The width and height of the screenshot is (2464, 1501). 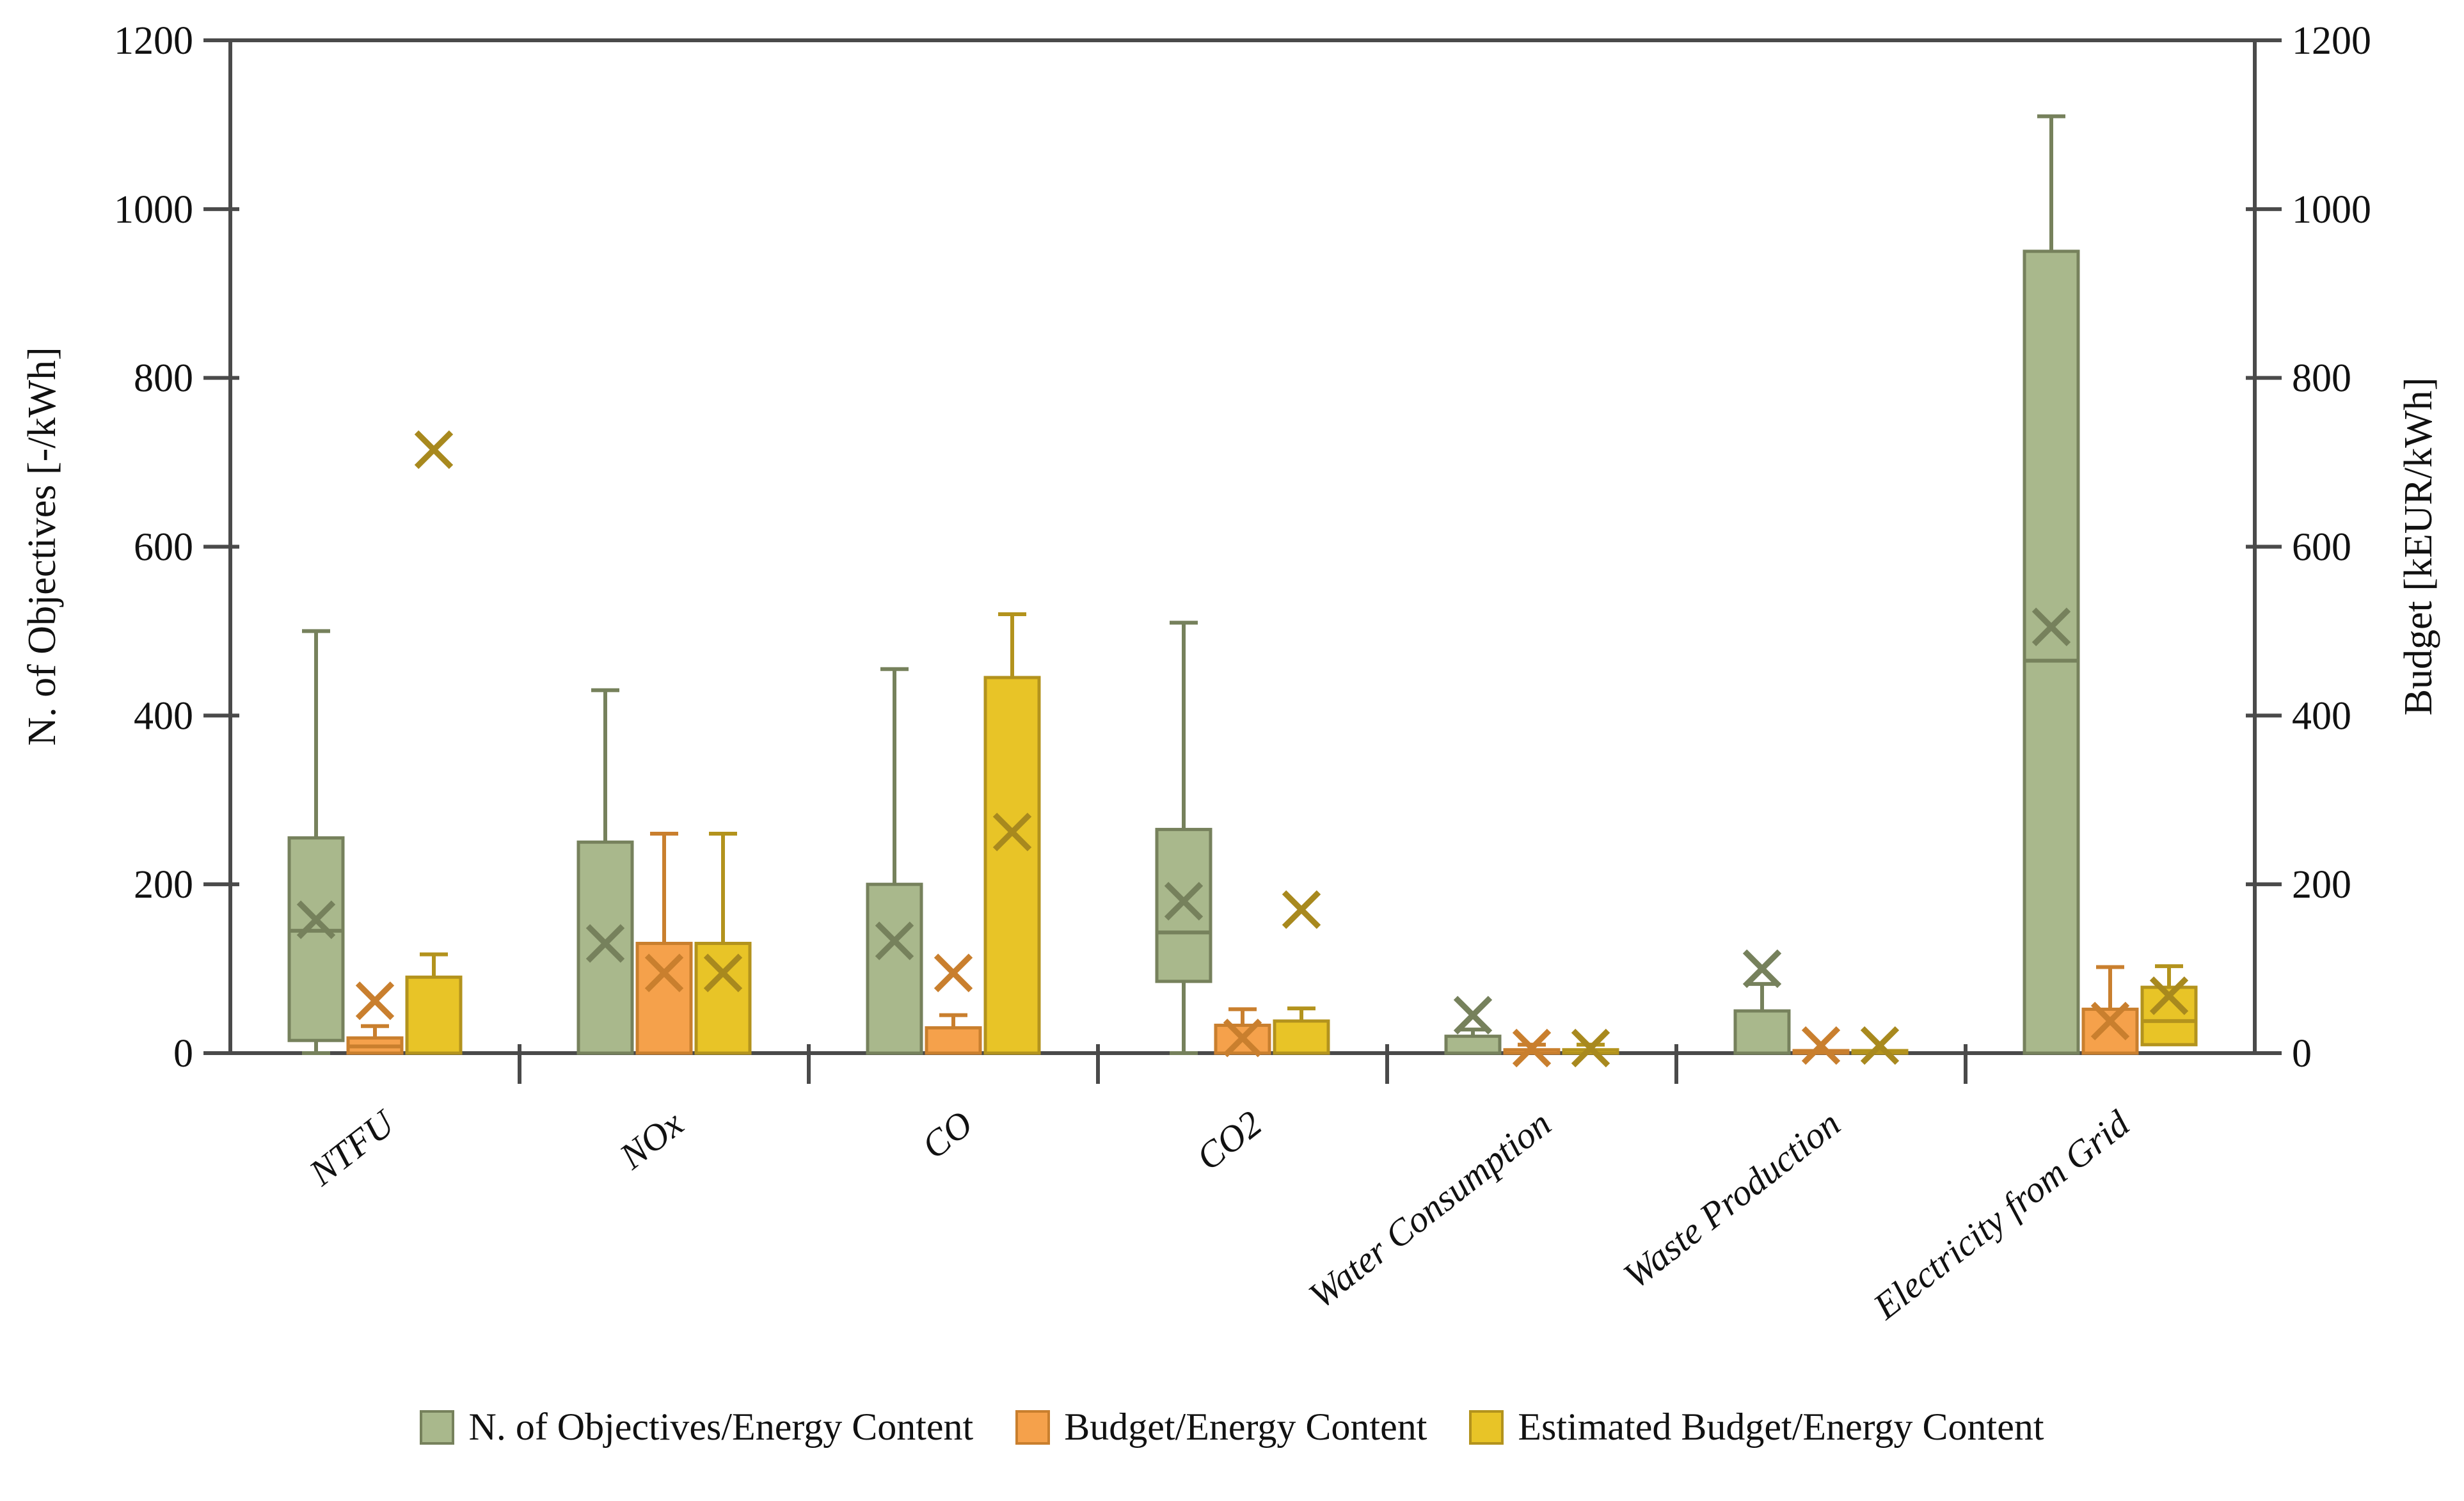 What do you see at coordinates (1732, 1199) in the screenshot?
I see `x-axis-category-label: Waste Production` at bounding box center [1732, 1199].